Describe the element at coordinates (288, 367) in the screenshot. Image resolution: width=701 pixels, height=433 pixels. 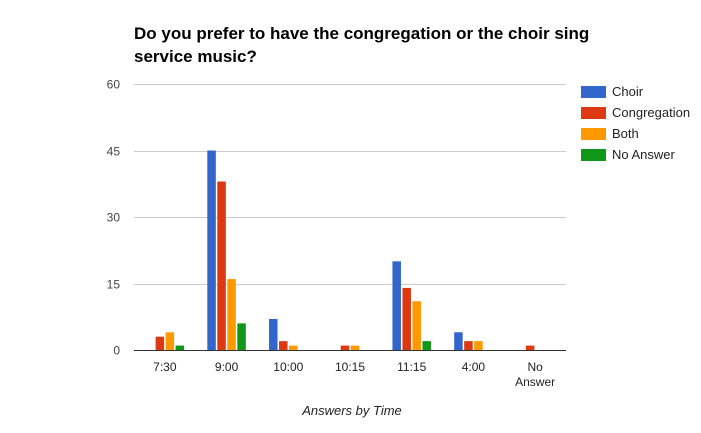
I see `x-tick-label: 10:00` at that location.